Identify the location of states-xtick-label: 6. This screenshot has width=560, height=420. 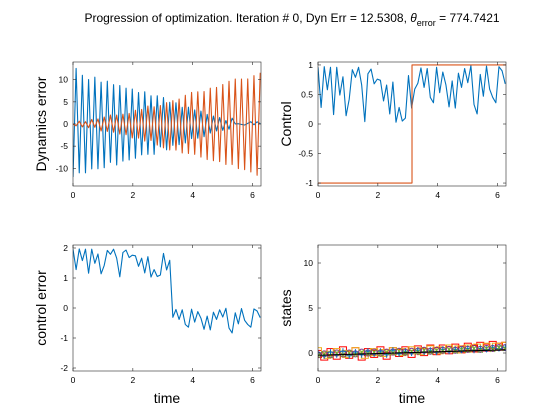
(497, 380).